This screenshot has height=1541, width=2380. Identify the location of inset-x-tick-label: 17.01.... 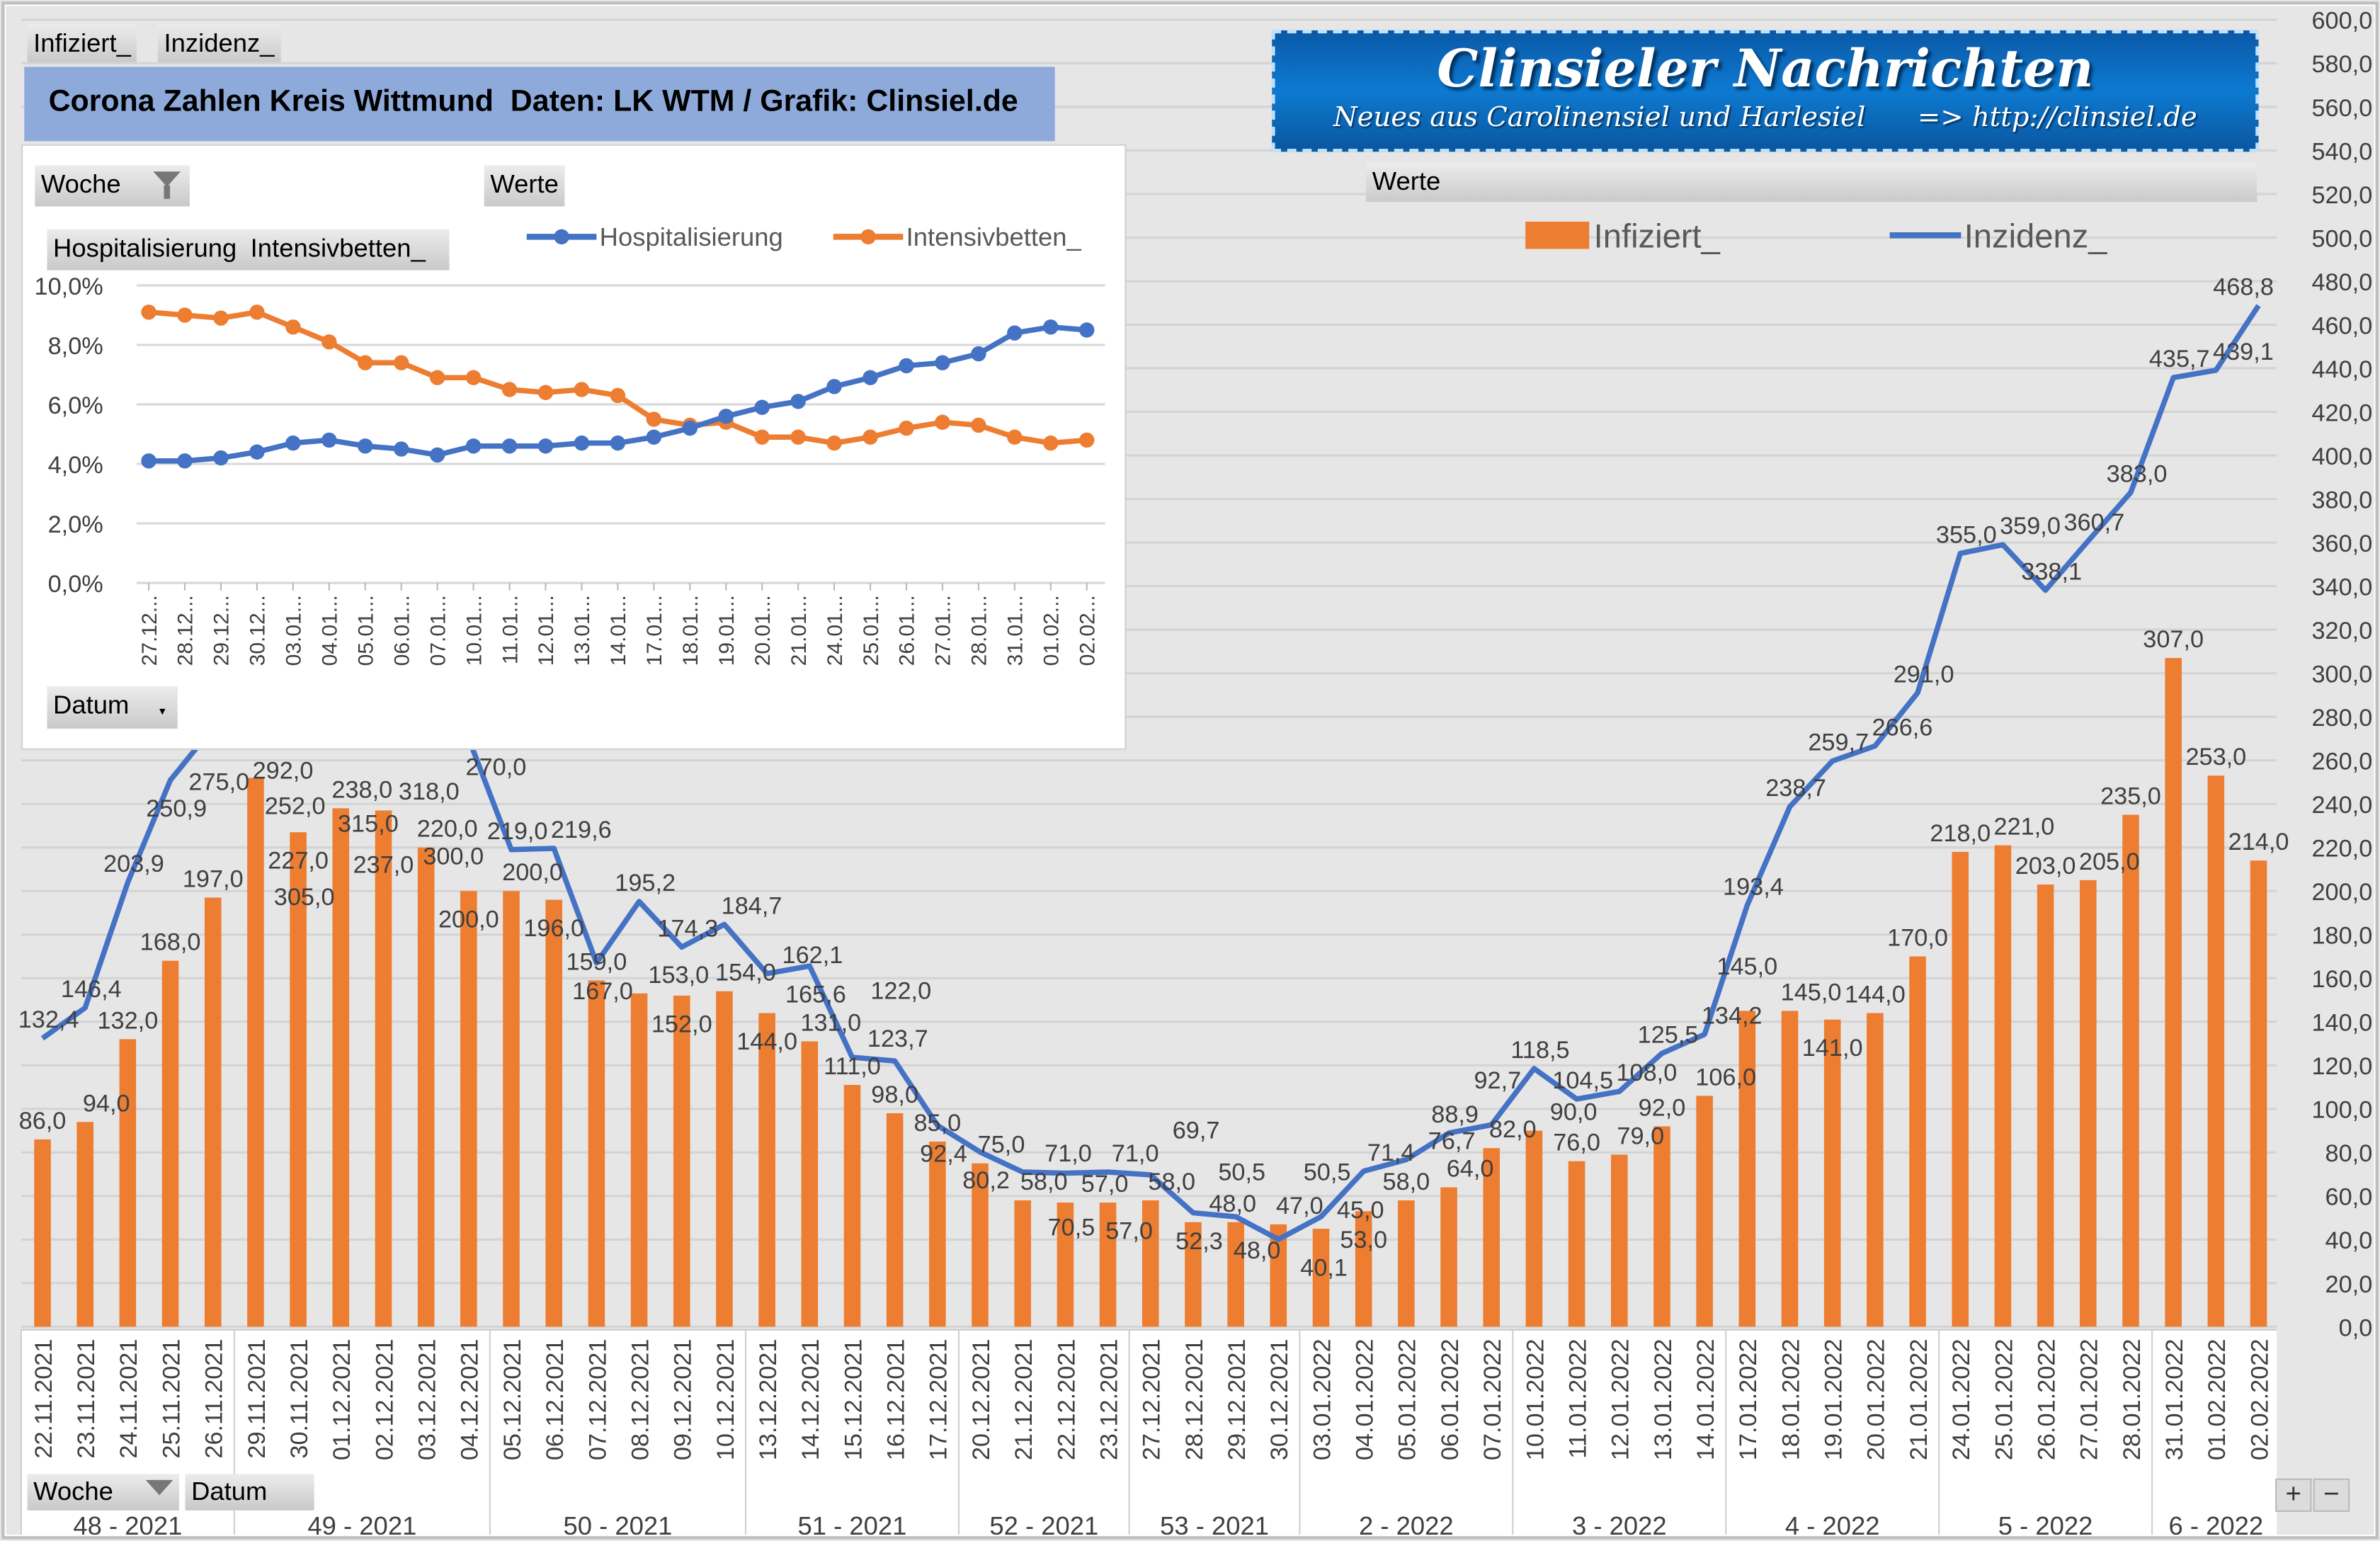
(654, 630).